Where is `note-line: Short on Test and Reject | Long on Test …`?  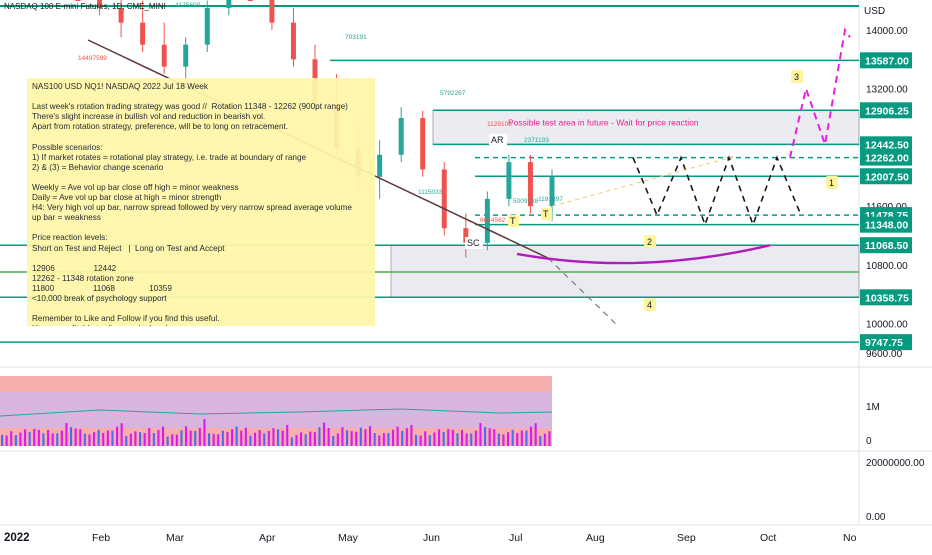
note-line: Short on Test and Reject | Long on Test … is located at coordinates (128, 248).